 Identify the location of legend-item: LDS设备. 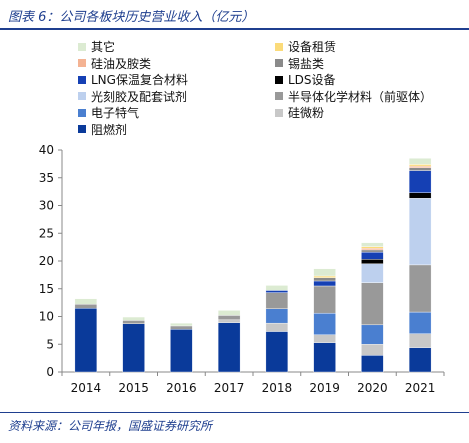
(305, 79).